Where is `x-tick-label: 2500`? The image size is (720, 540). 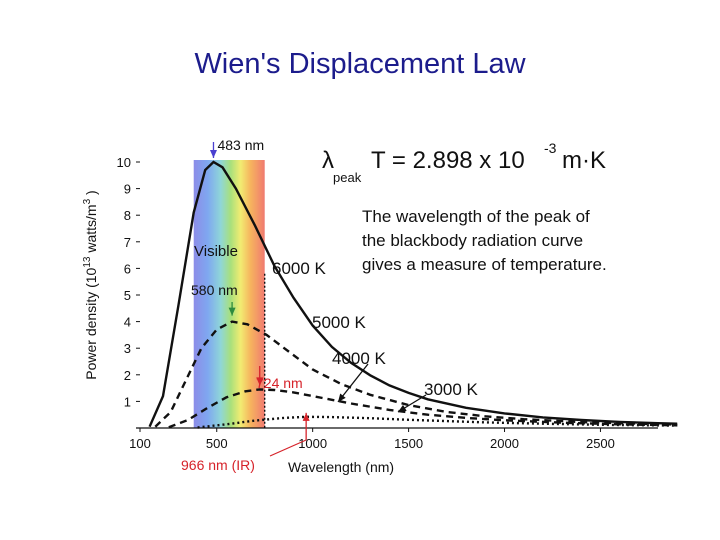
x-tick-label: 2500 is located at coordinates (600, 443).